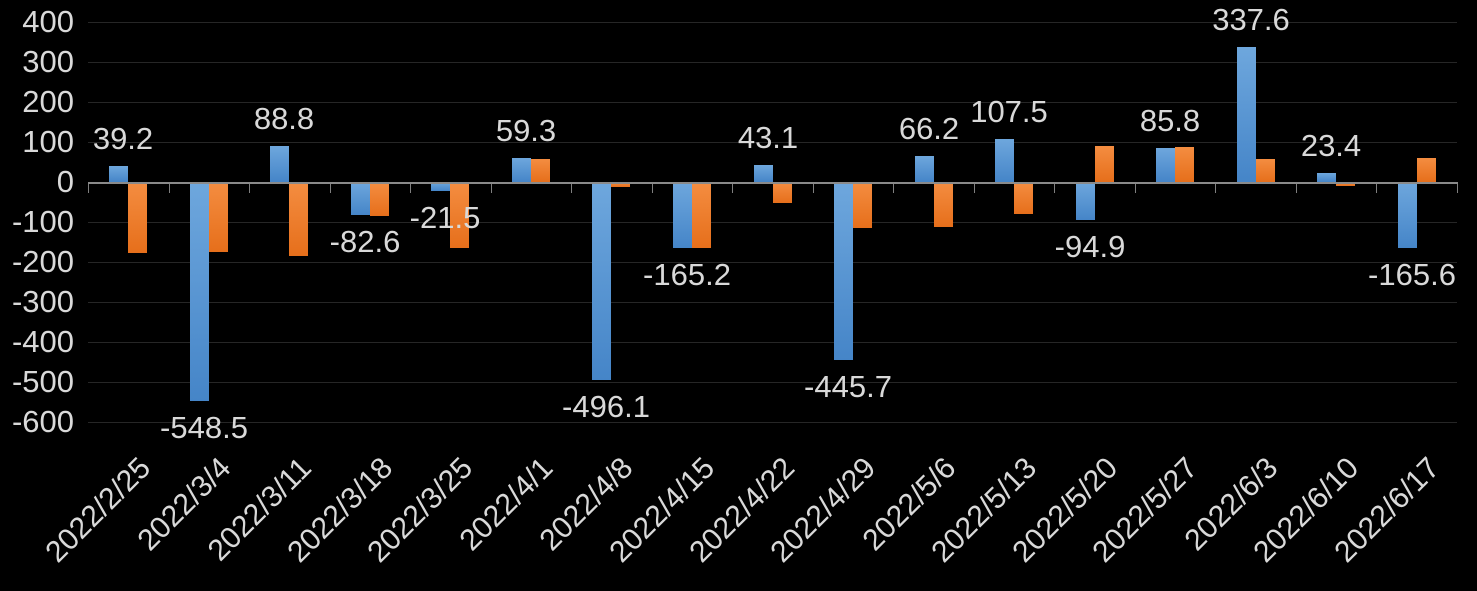  I want to click on bar-orange-series-2022/3/18, so click(379, 199).